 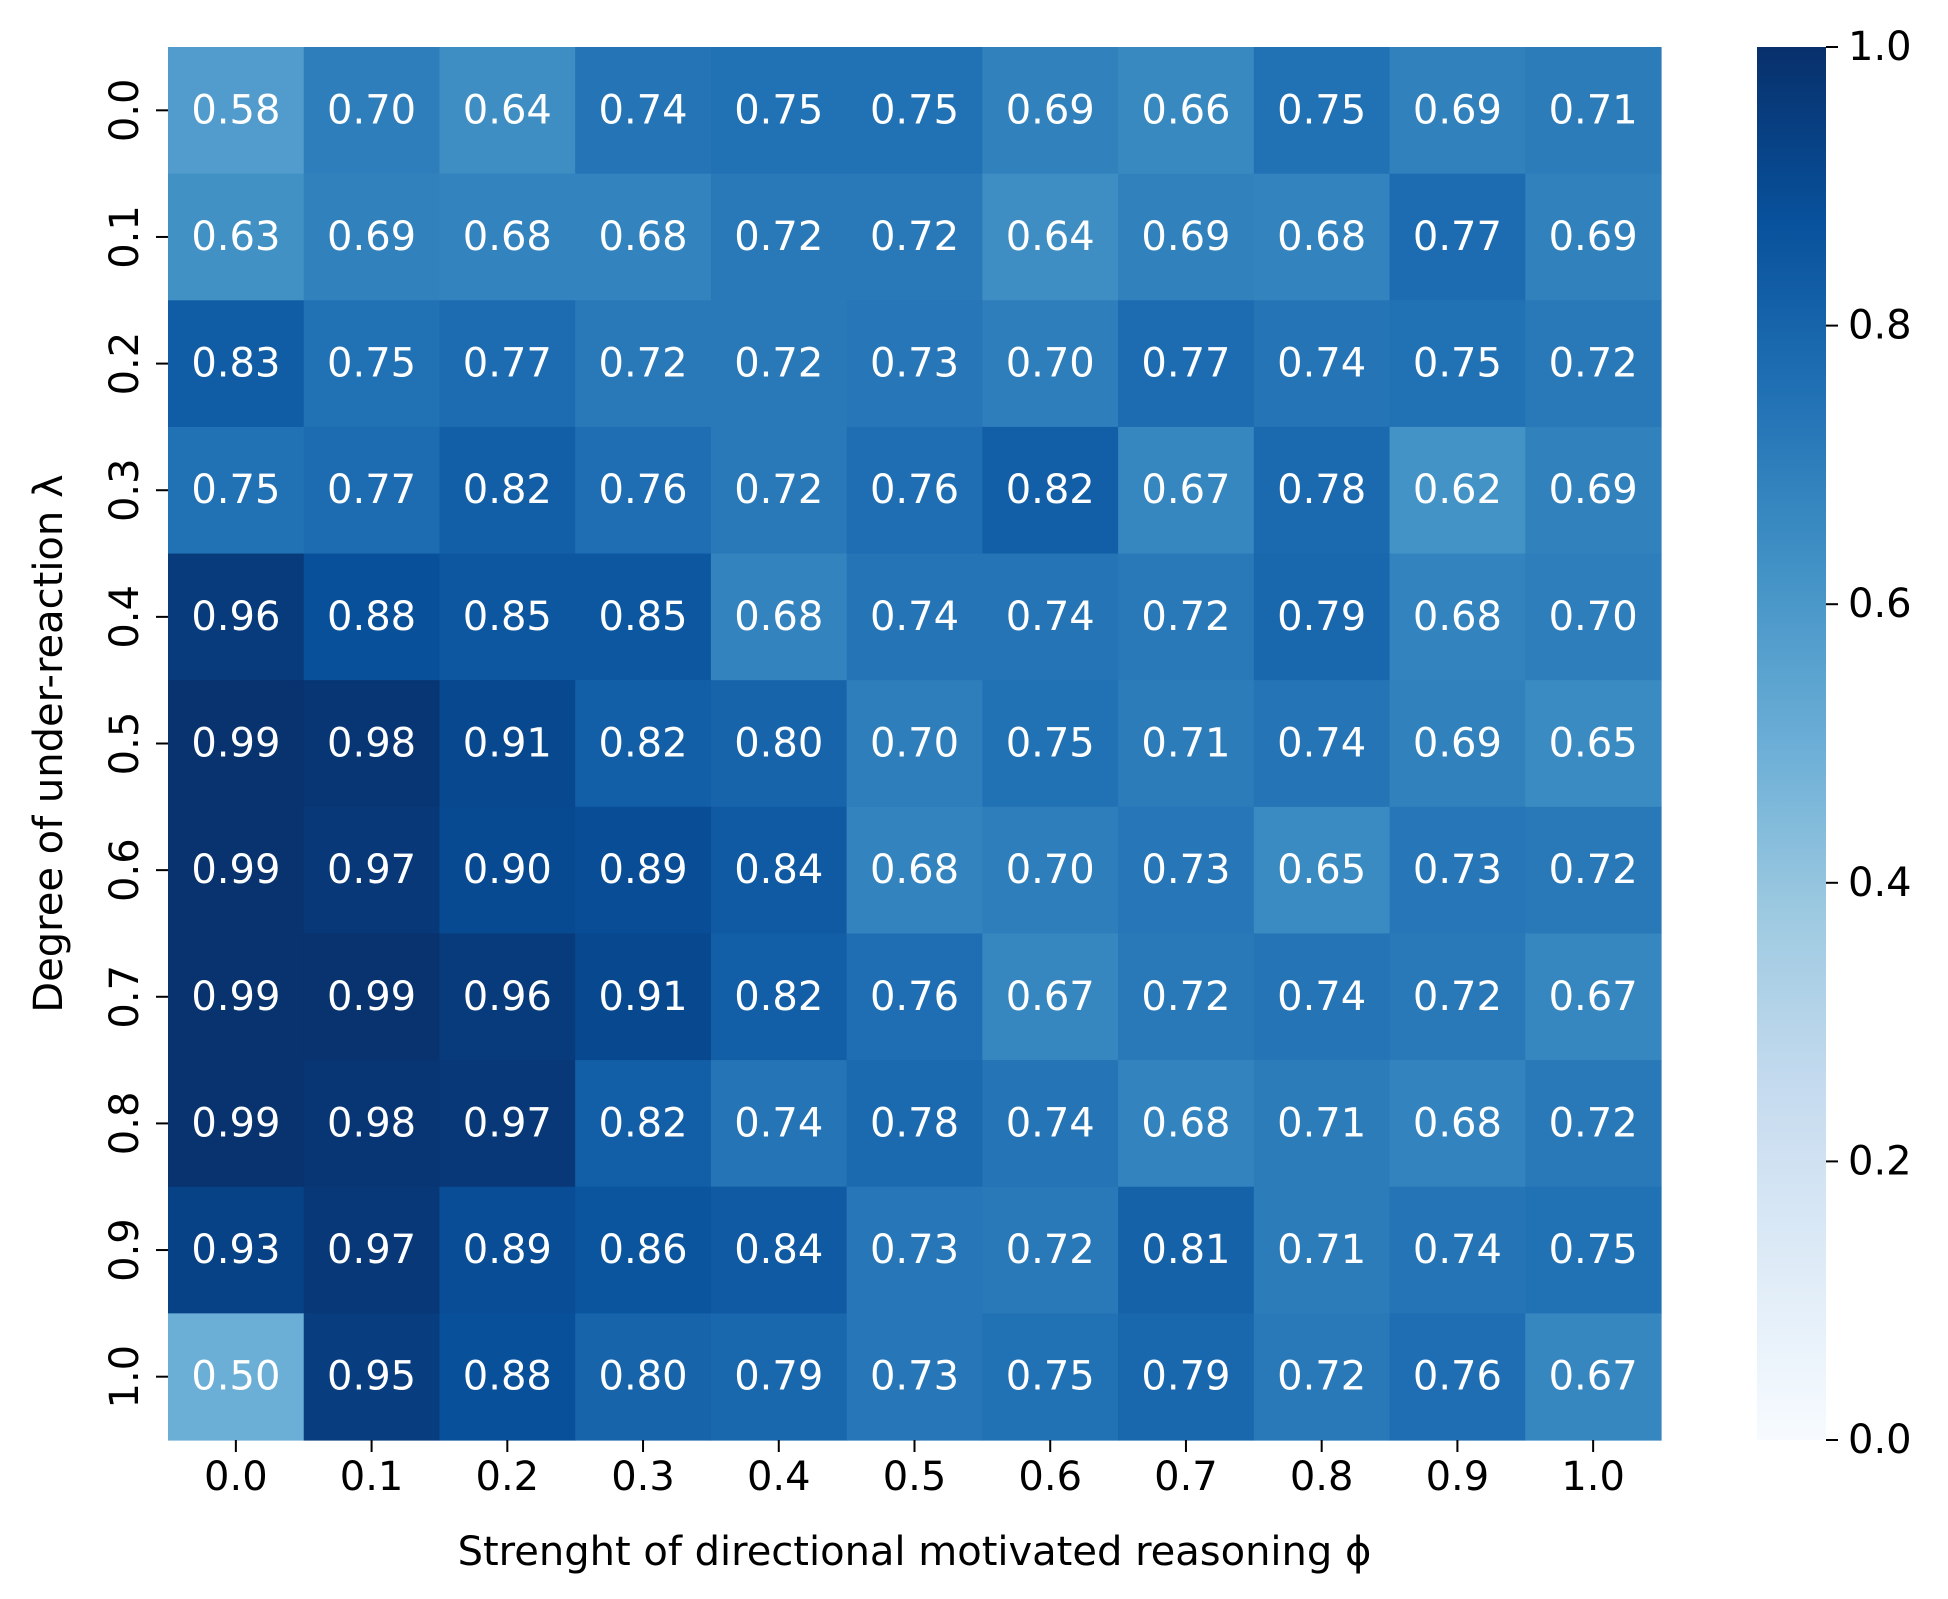 What do you see at coordinates (1050, 1477) in the screenshot?
I see `x-tick-label: 0.6` at bounding box center [1050, 1477].